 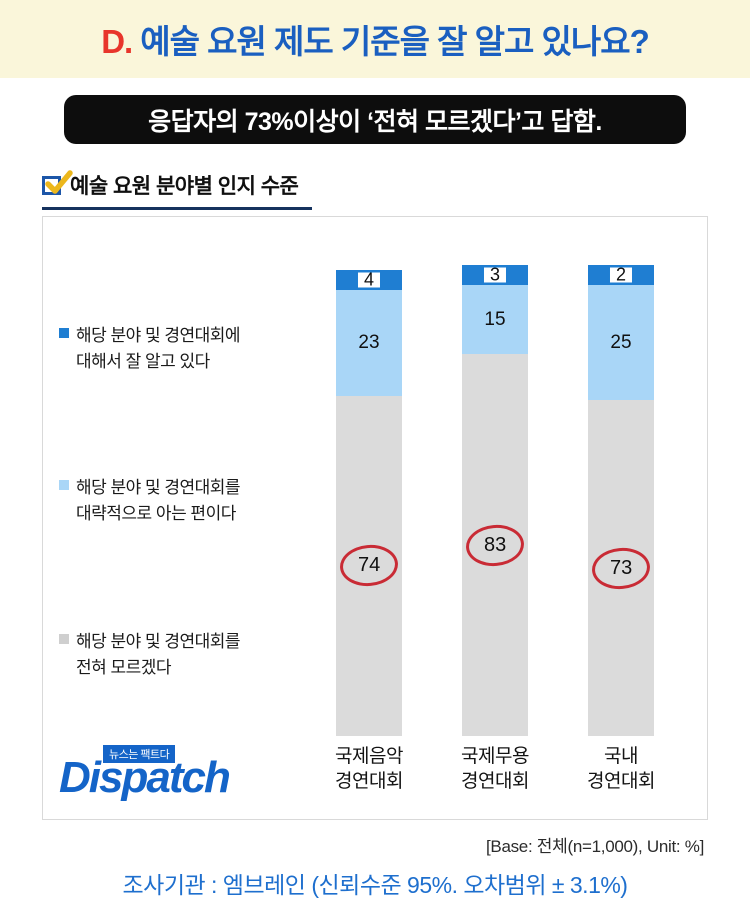 I want to click on legend-item-know-well: 해당 분야 및 경연대회에 대해서 잘 알고 있다, so click(x=150, y=348).